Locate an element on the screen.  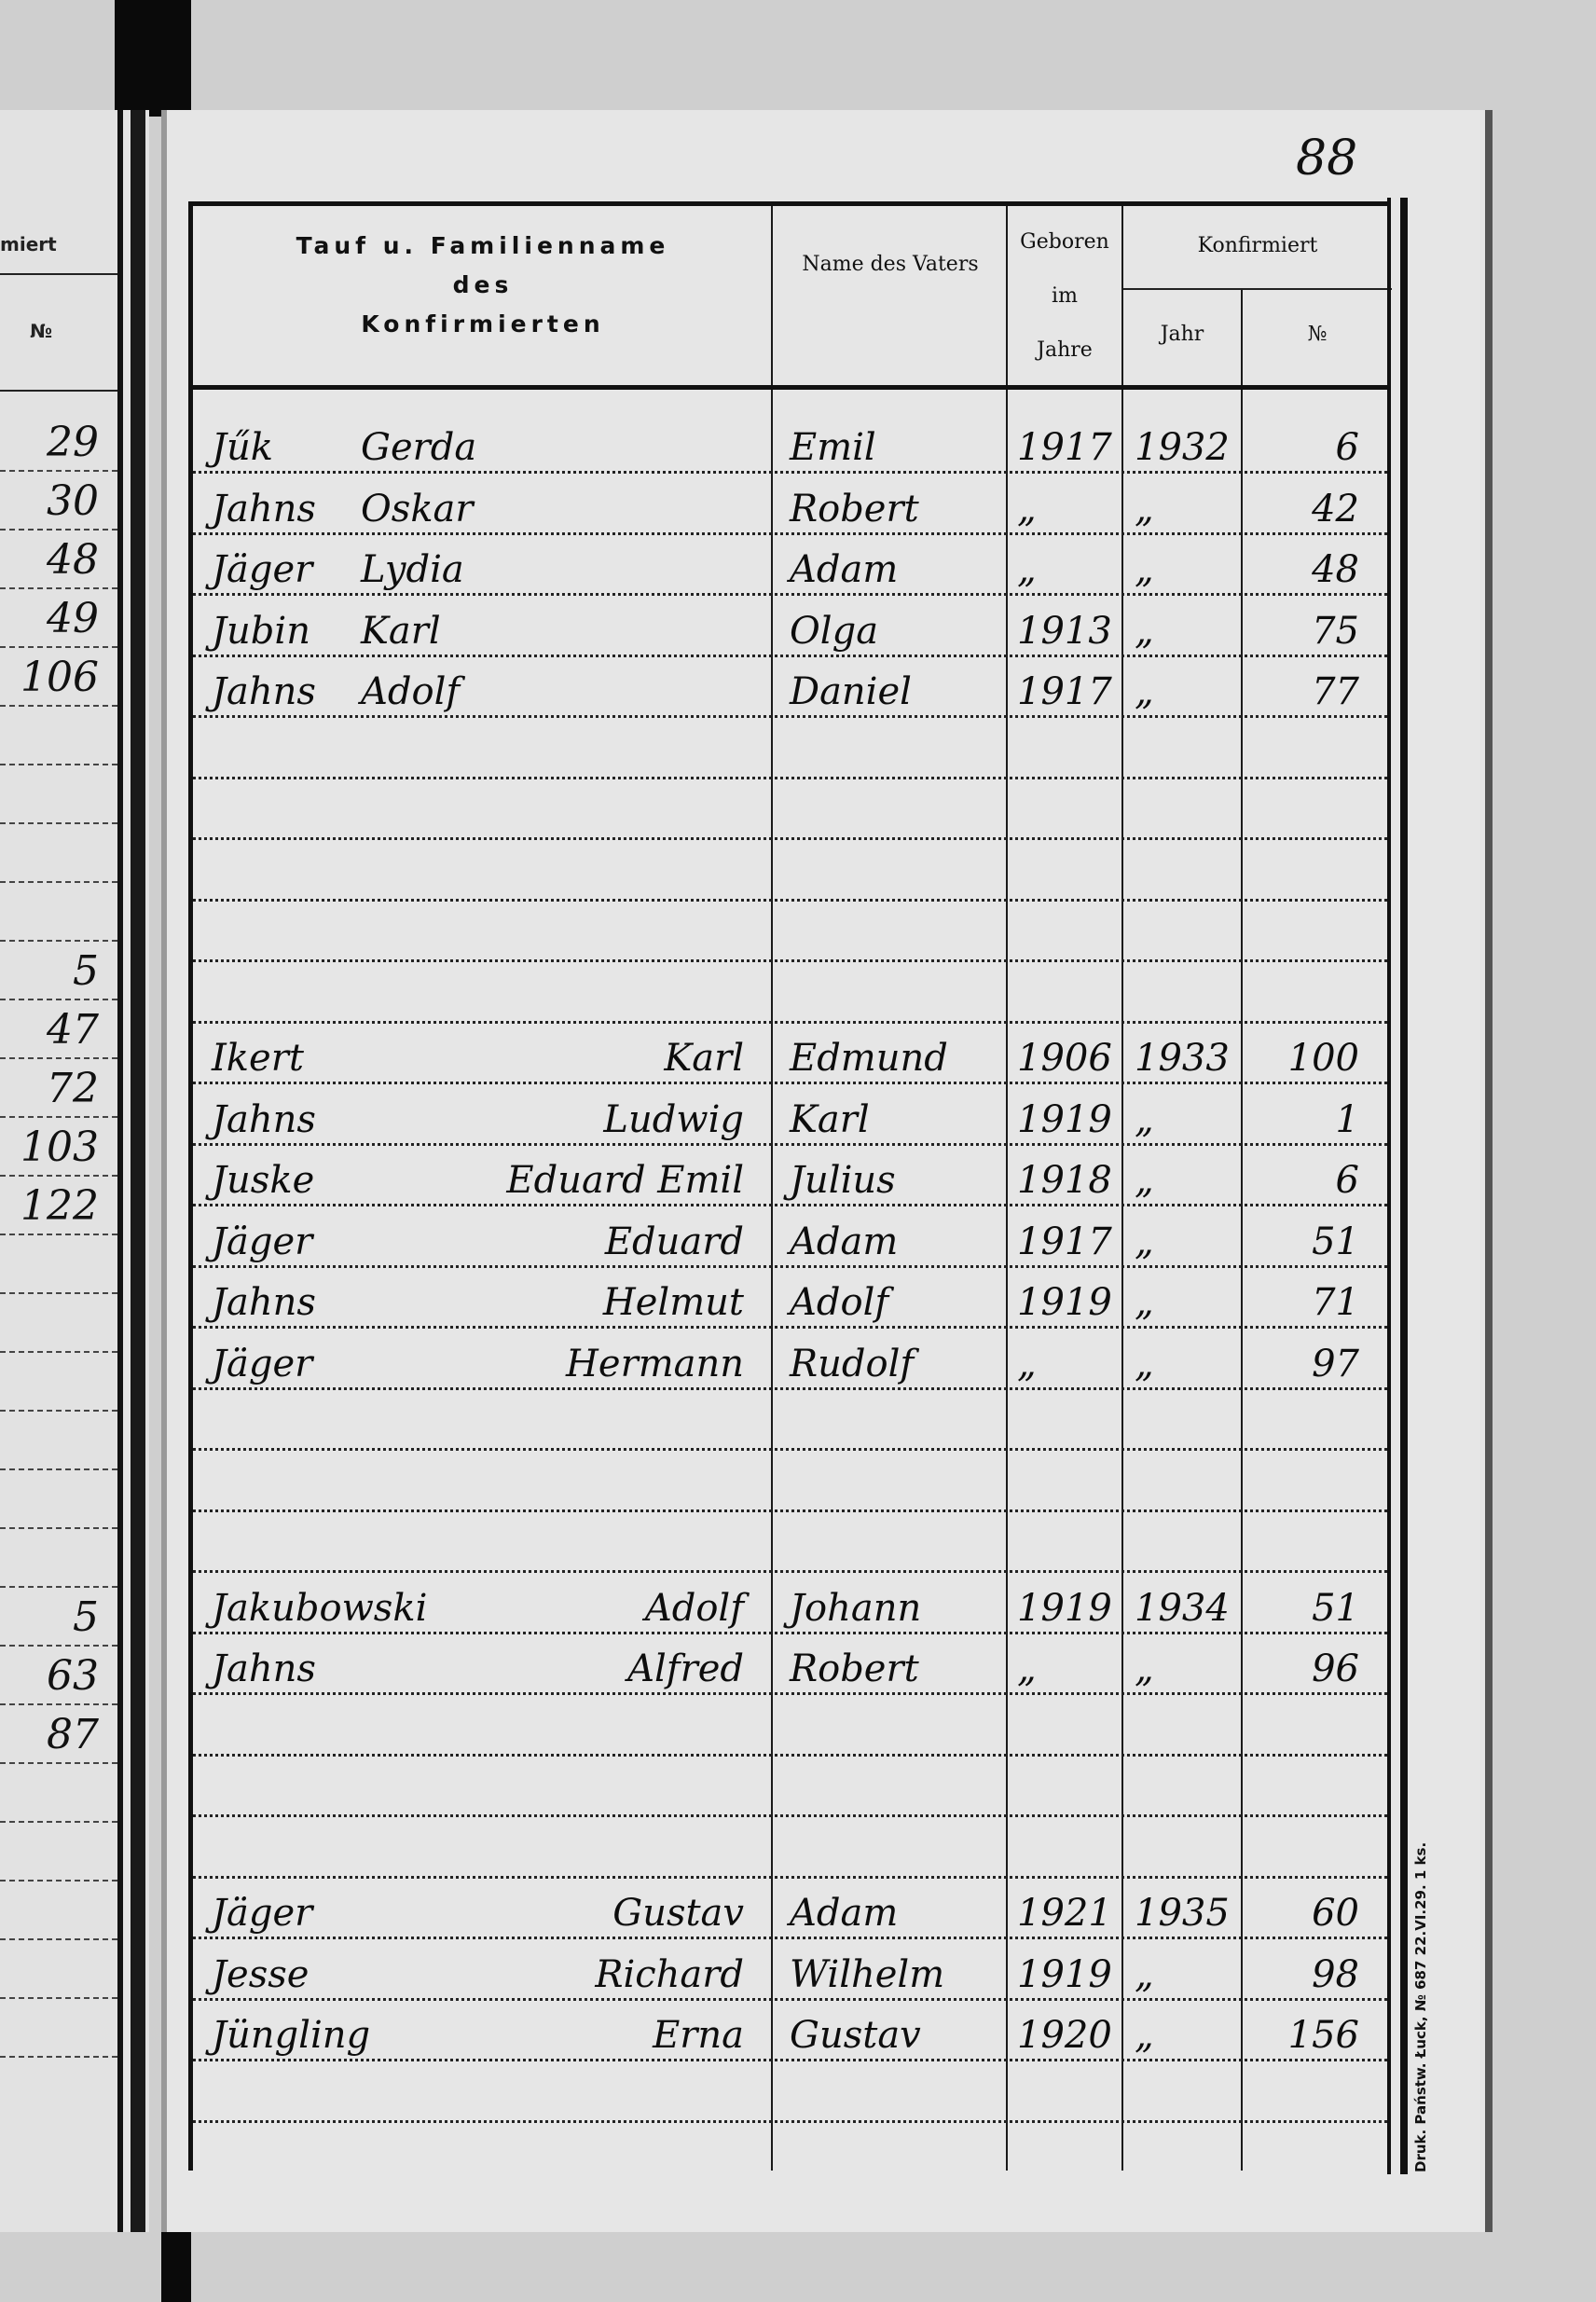
table-row: Jahns Ludwig Karl 1919 „ 1 is located at coordinates (790, 1115).